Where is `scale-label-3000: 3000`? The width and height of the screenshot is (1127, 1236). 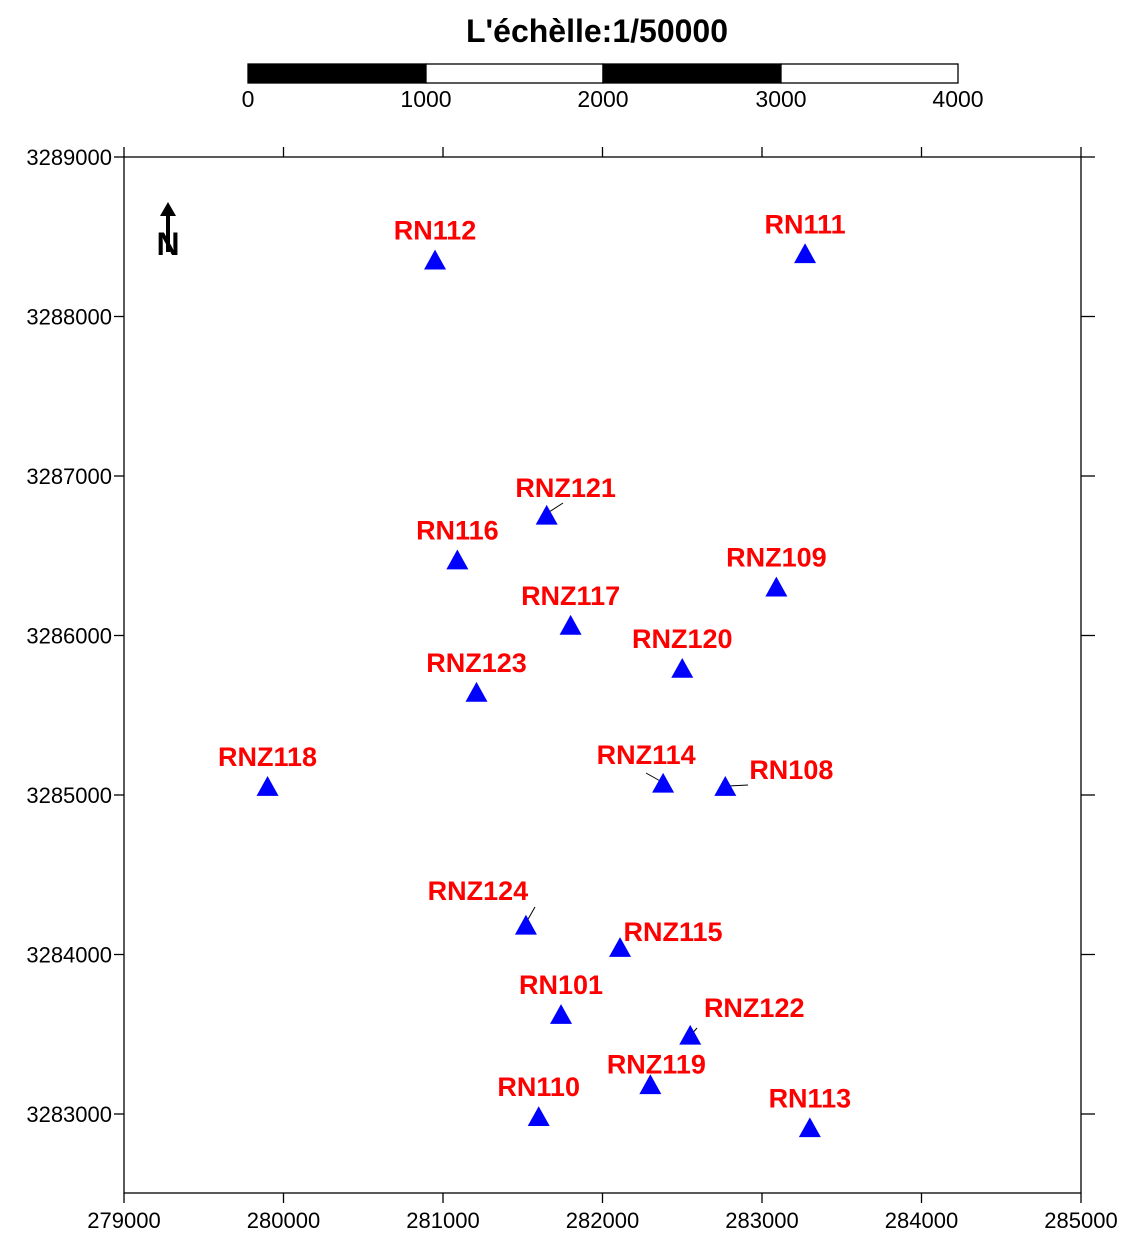 scale-label-3000: 3000 is located at coordinates (780, 99).